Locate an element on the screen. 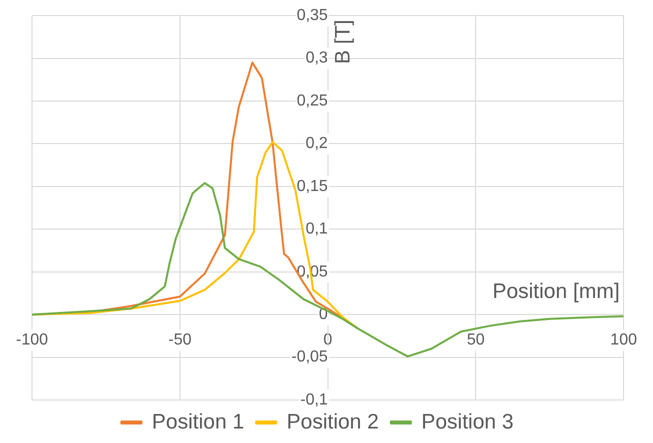  y-tick-label: 0,25 is located at coordinates (312, 101).